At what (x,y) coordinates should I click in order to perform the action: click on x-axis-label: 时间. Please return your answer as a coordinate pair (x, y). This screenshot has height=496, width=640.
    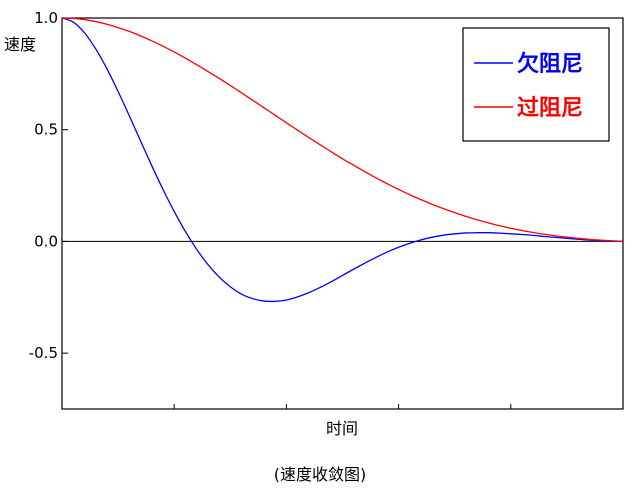
    Looking at the image, I should click on (342, 428).